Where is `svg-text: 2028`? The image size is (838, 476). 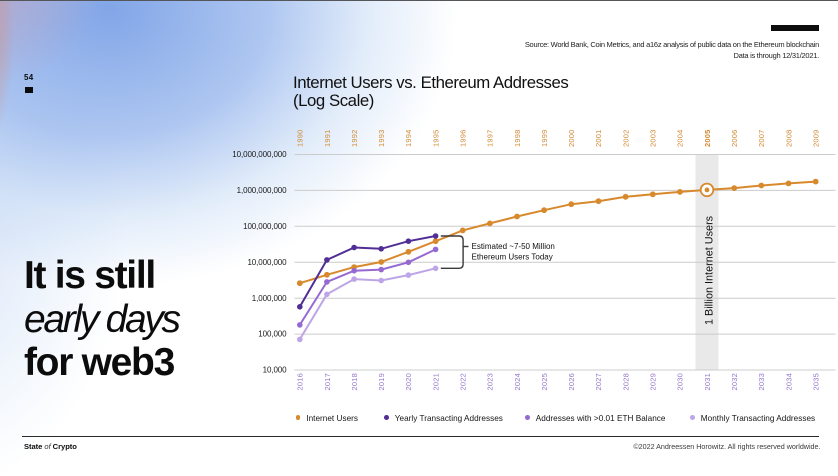
svg-text: 2028 is located at coordinates (625, 382).